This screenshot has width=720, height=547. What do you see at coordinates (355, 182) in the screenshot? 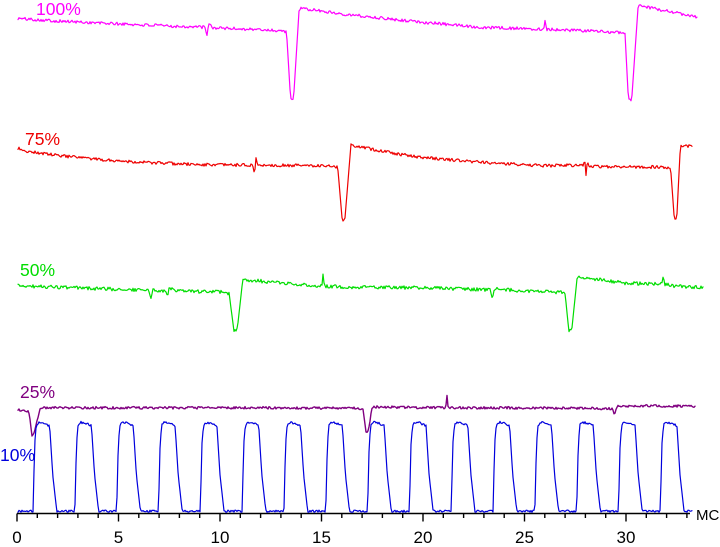
I see `trace-s75` at bounding box center [355, 182].